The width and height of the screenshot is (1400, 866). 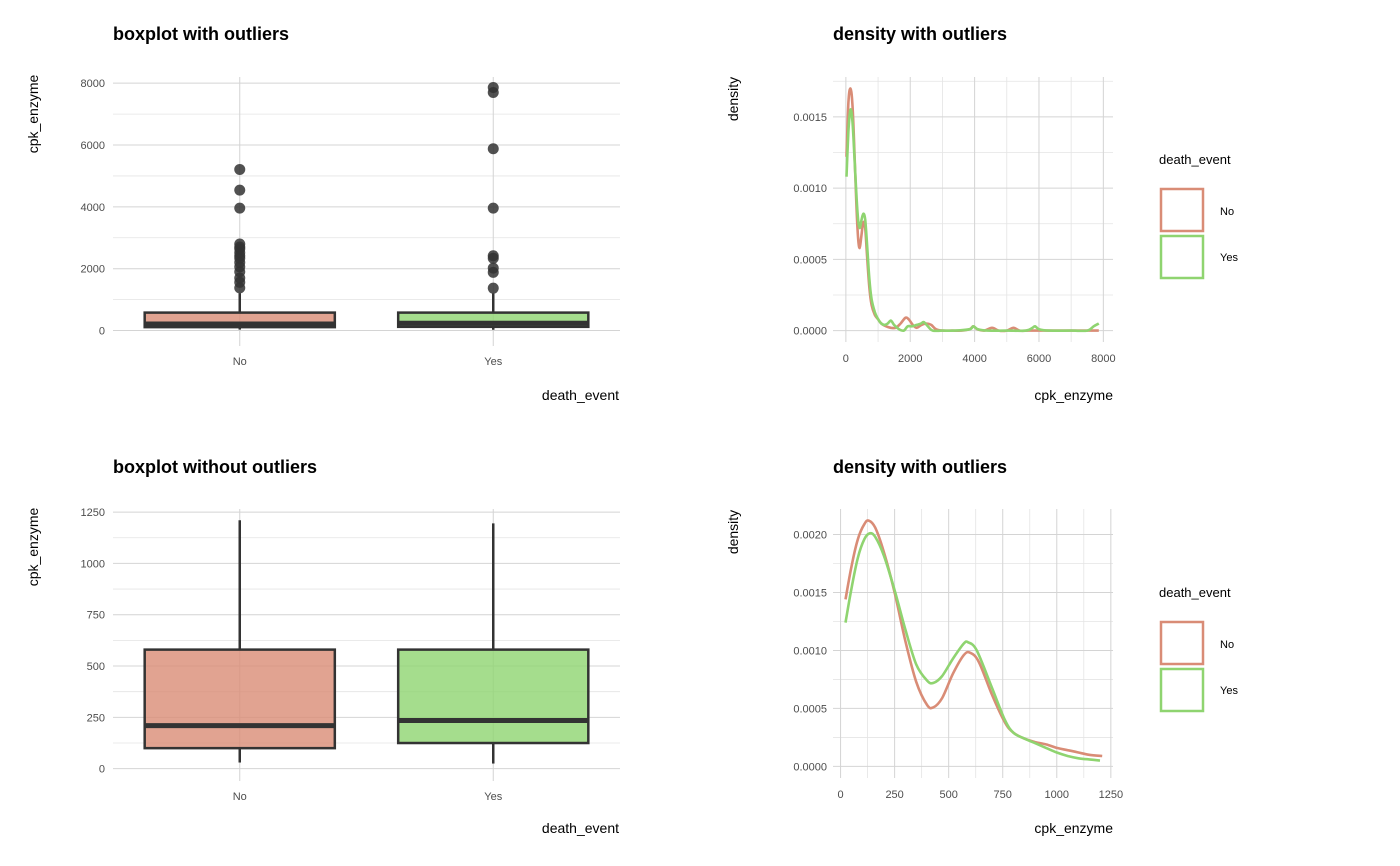 I want to click on y-tick-label: 250, so click(x=96, y=718).